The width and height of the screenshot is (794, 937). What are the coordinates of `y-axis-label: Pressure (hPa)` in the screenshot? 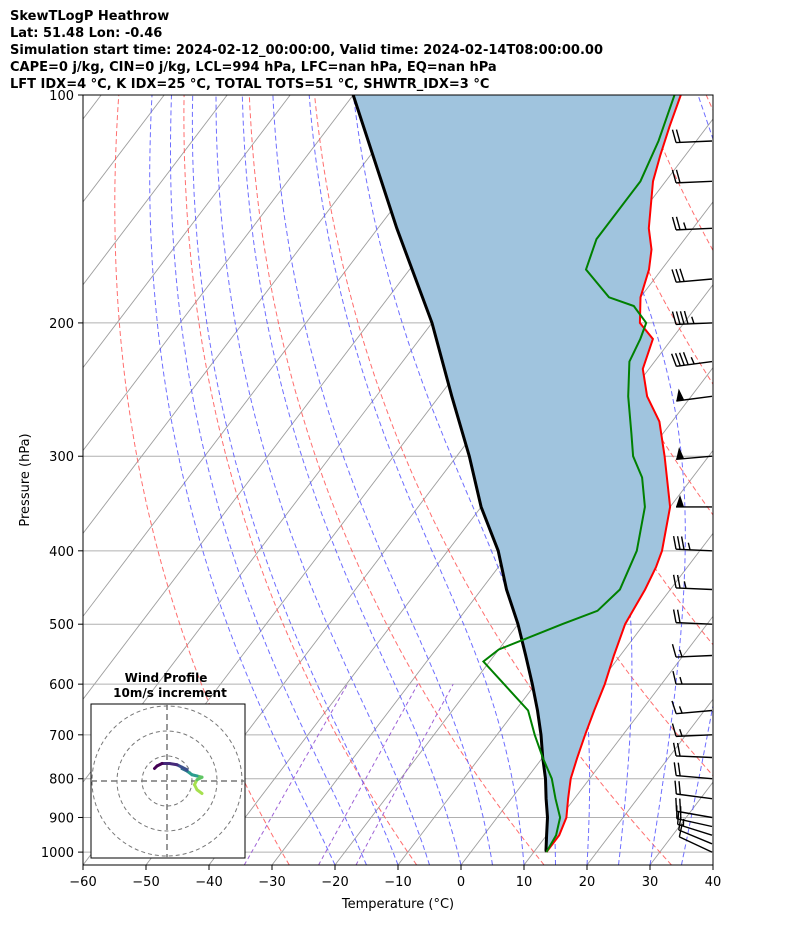 It's located at (25, 479).